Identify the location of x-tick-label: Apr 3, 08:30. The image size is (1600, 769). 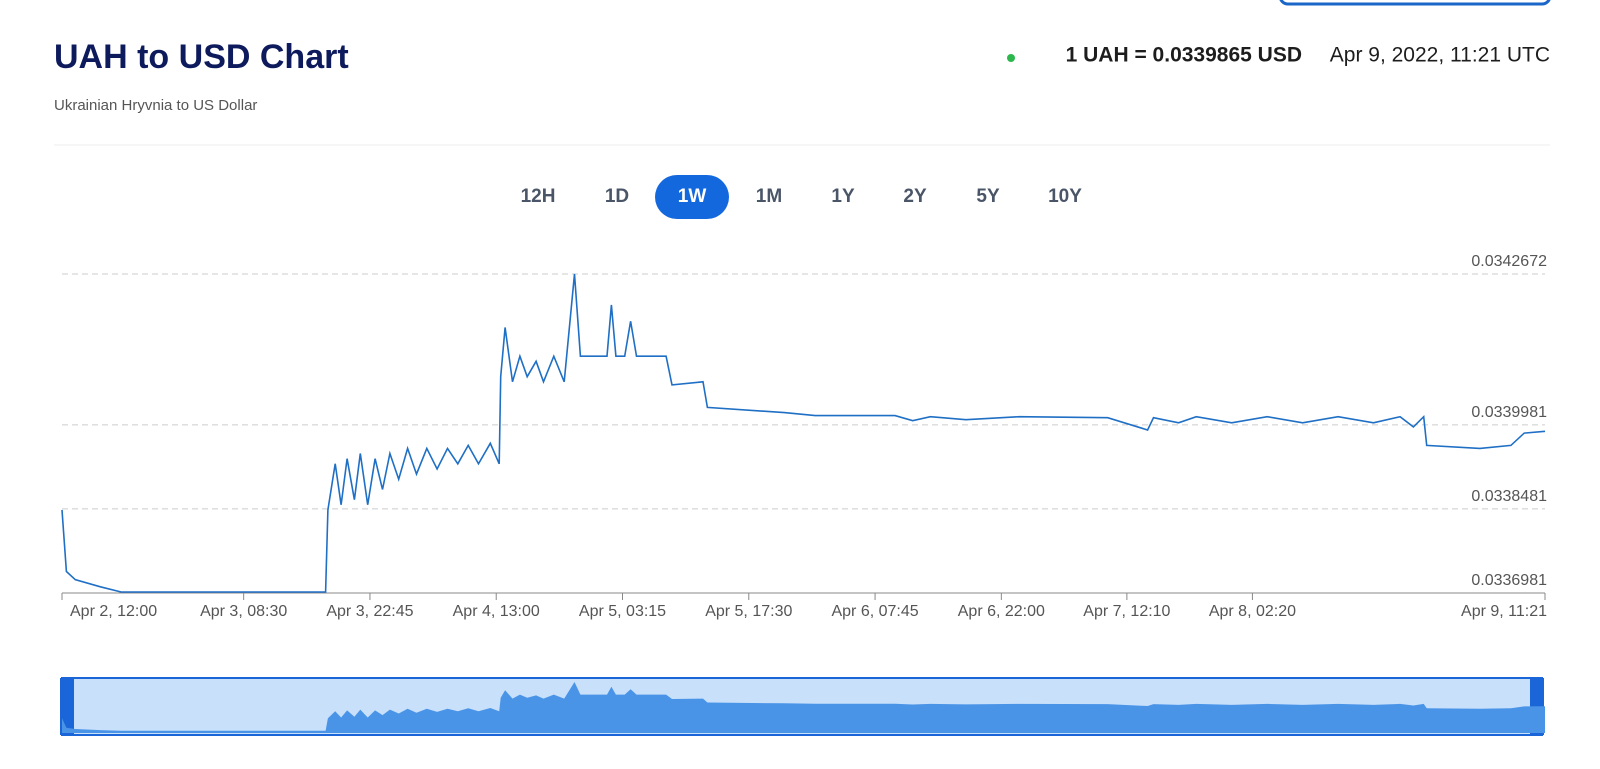
(243, 611).